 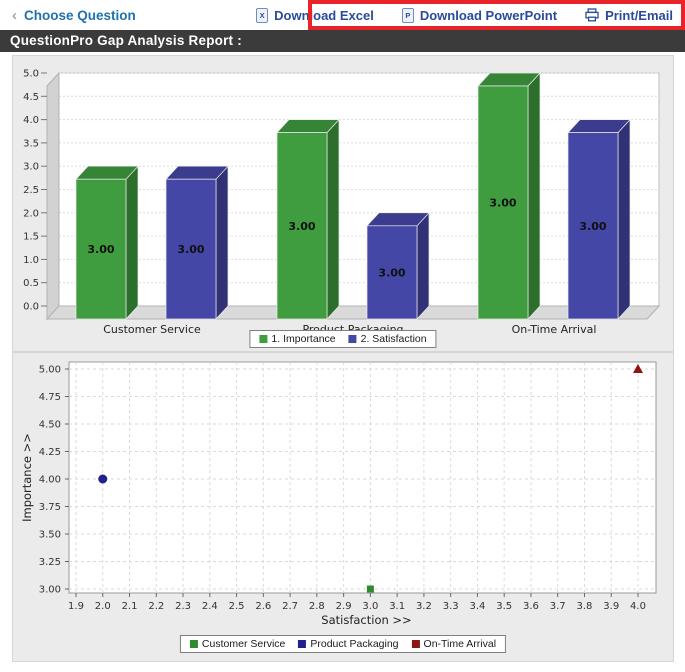 What do you see at coordinates (156, 606) in the screenshot?
I see `svg-text: 2.2` at bounding box center [156, 606].